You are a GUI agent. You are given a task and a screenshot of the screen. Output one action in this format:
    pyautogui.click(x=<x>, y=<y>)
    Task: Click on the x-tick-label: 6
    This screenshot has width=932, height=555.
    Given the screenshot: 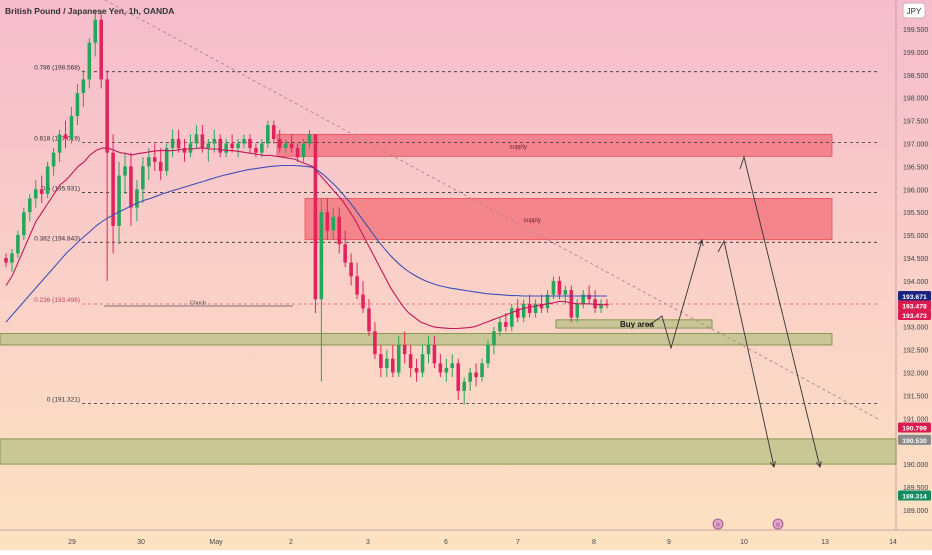 What is the action you would take?
    pyautogui.click(x=446, y=542)
    